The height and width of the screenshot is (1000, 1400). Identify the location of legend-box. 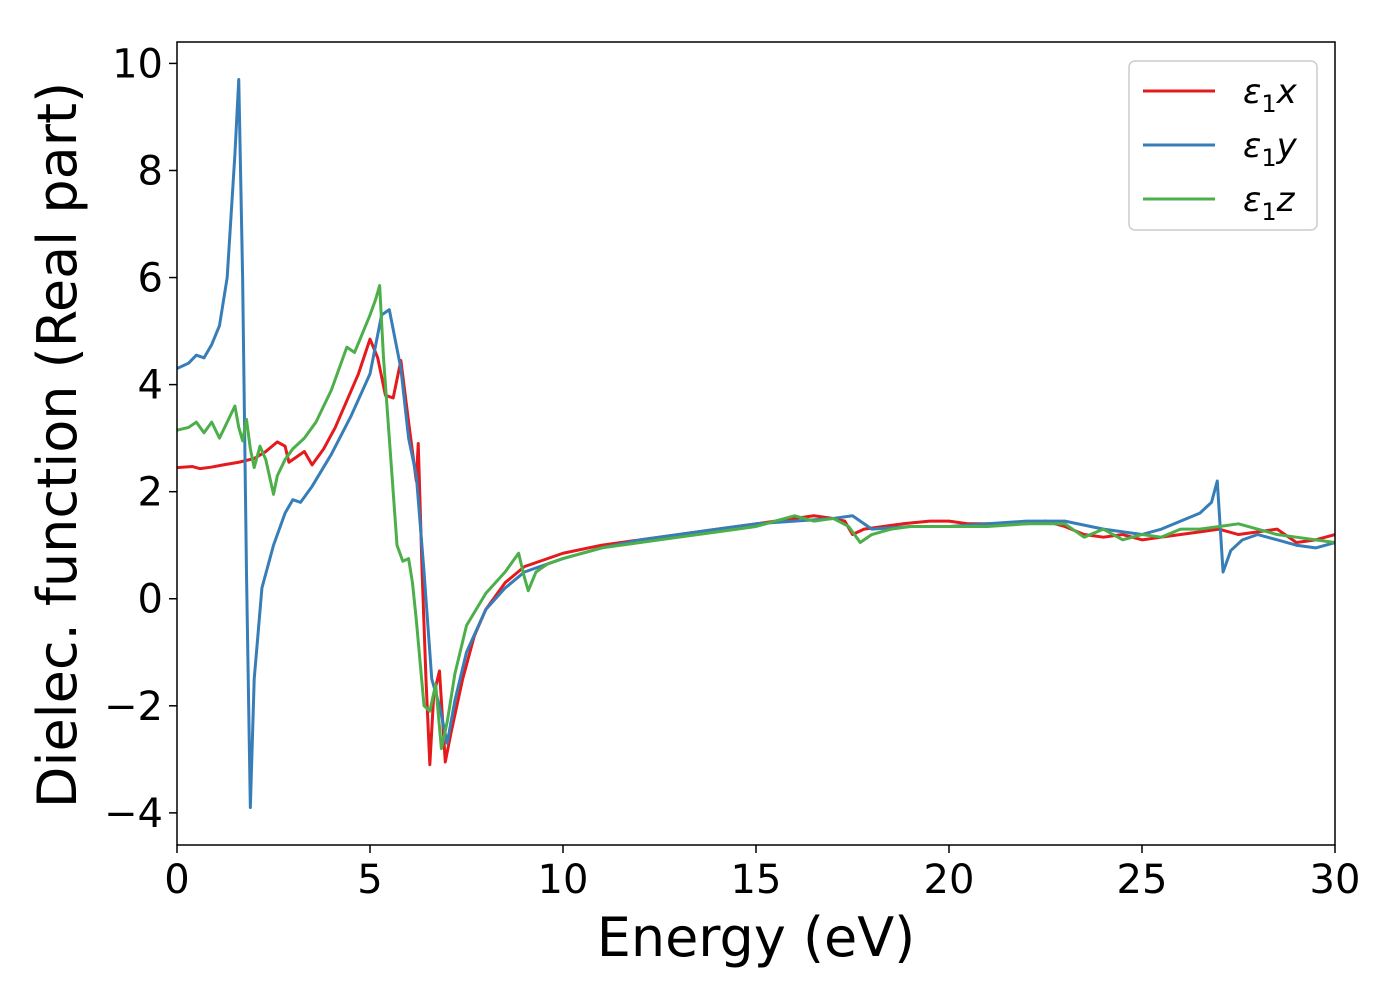
(1223, 145).